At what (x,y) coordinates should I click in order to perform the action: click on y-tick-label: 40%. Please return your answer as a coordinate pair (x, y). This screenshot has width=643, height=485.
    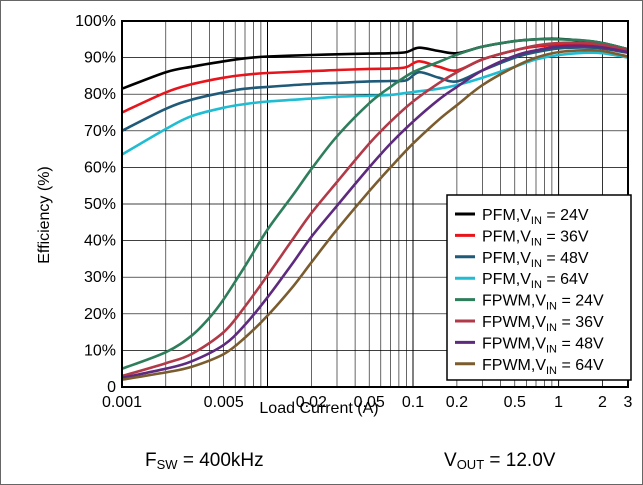
    Looking at the image, I should click on (100, 241).